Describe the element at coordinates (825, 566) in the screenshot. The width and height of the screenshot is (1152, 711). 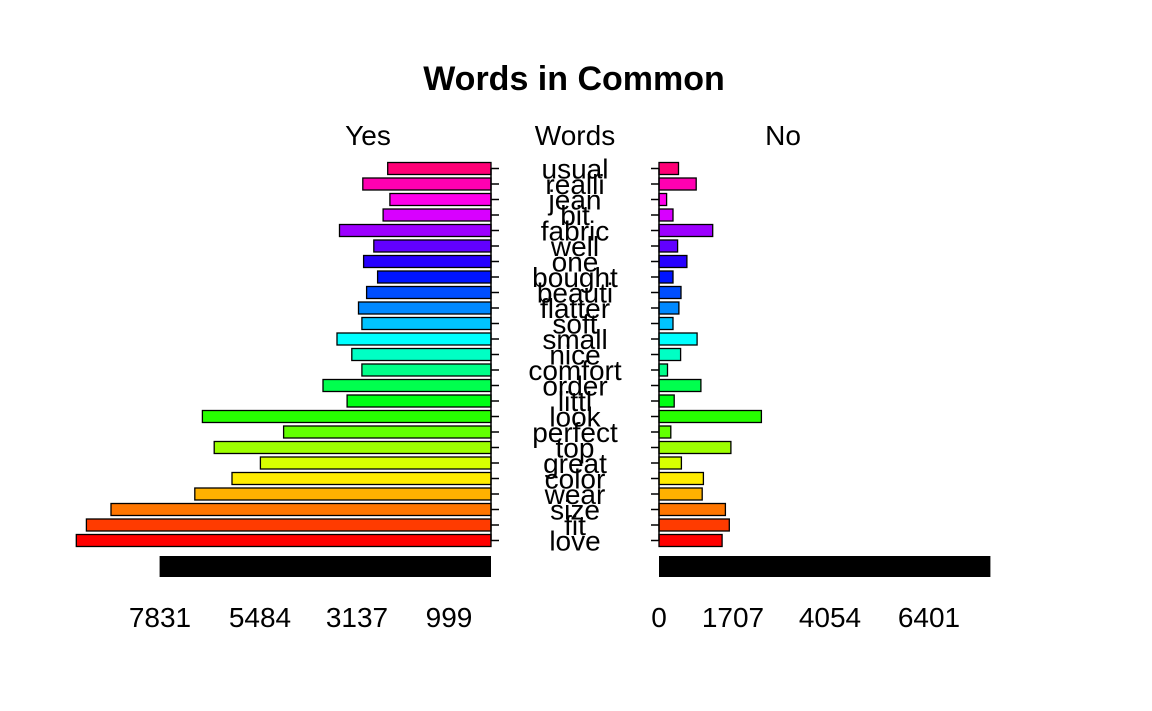
I see `no-scale-bar` at that location.